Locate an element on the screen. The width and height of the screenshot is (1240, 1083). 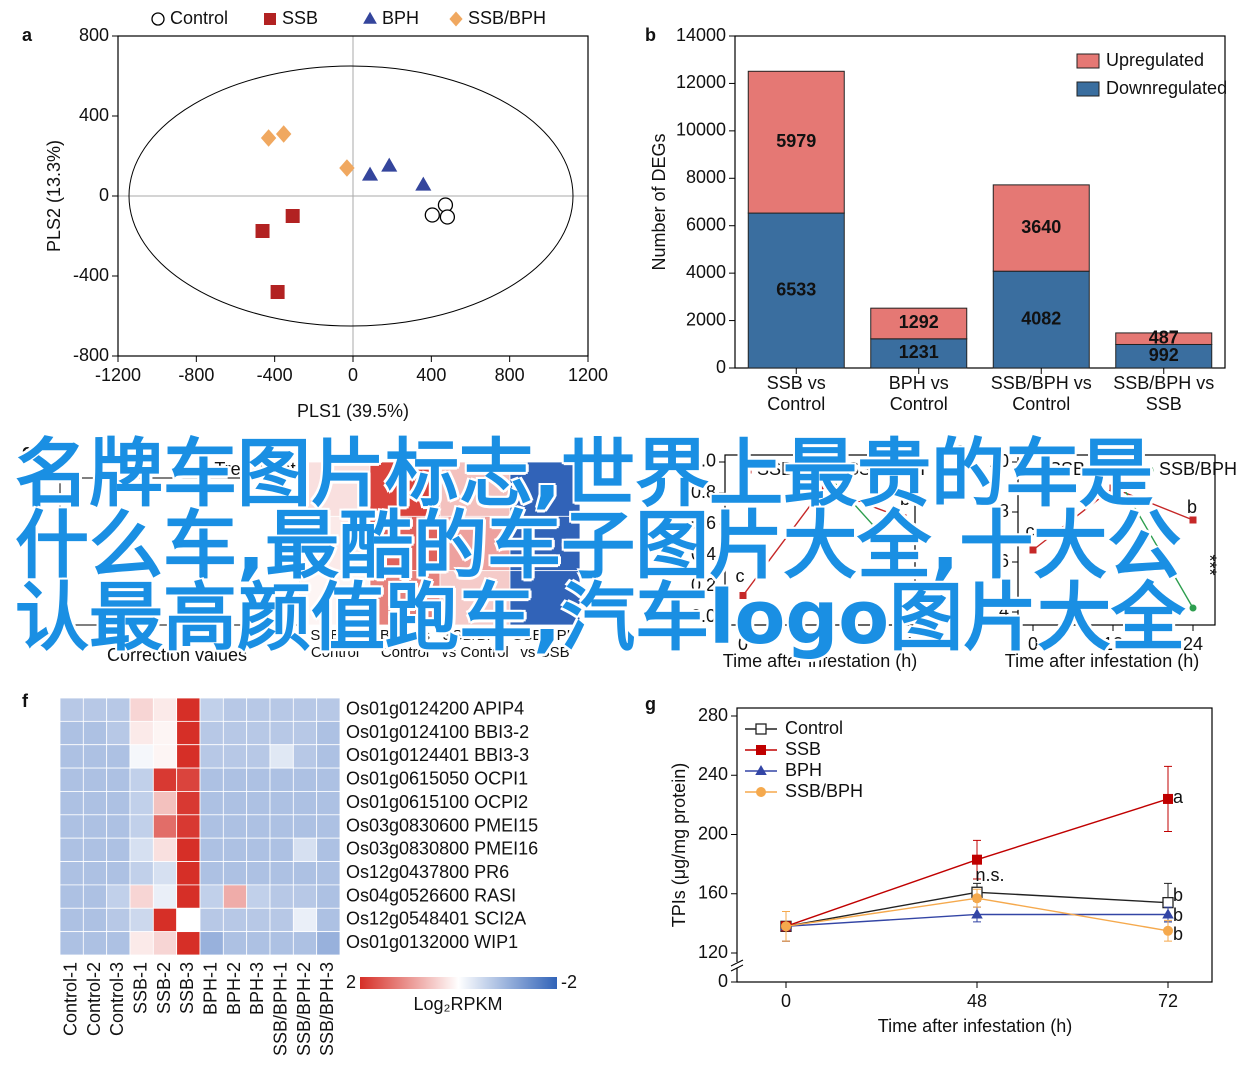
y-tick-label: 2000 is located at coordinates (706, 319).